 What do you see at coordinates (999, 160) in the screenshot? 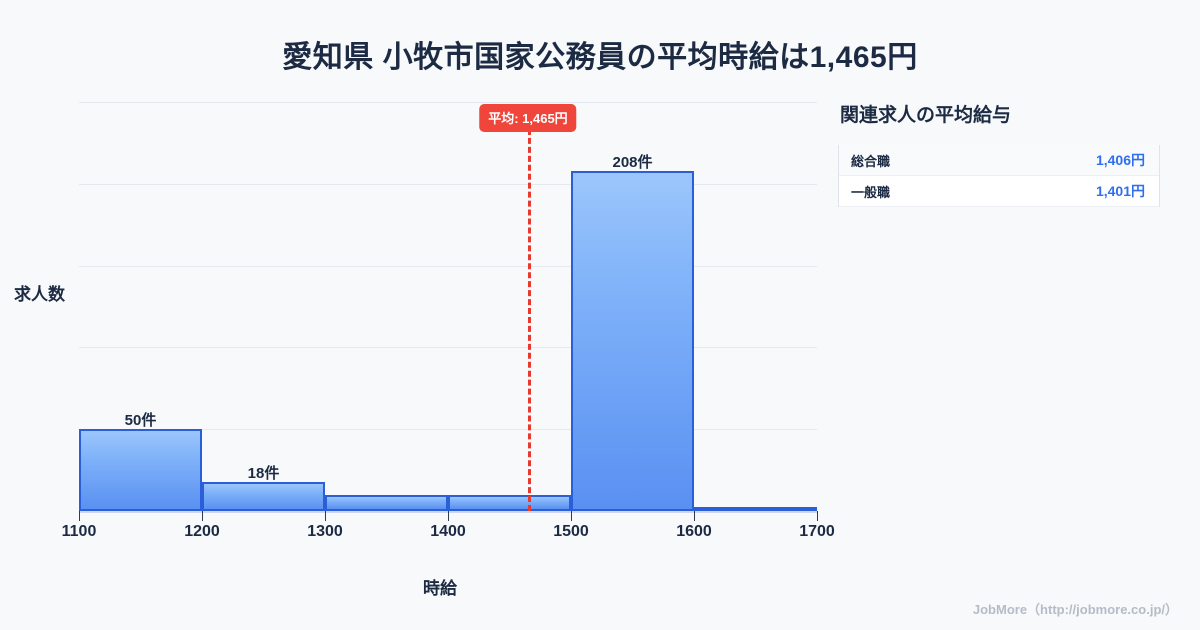
I see `related-salary-row: 総合職 1,406円` at bounding box center [999, 160].